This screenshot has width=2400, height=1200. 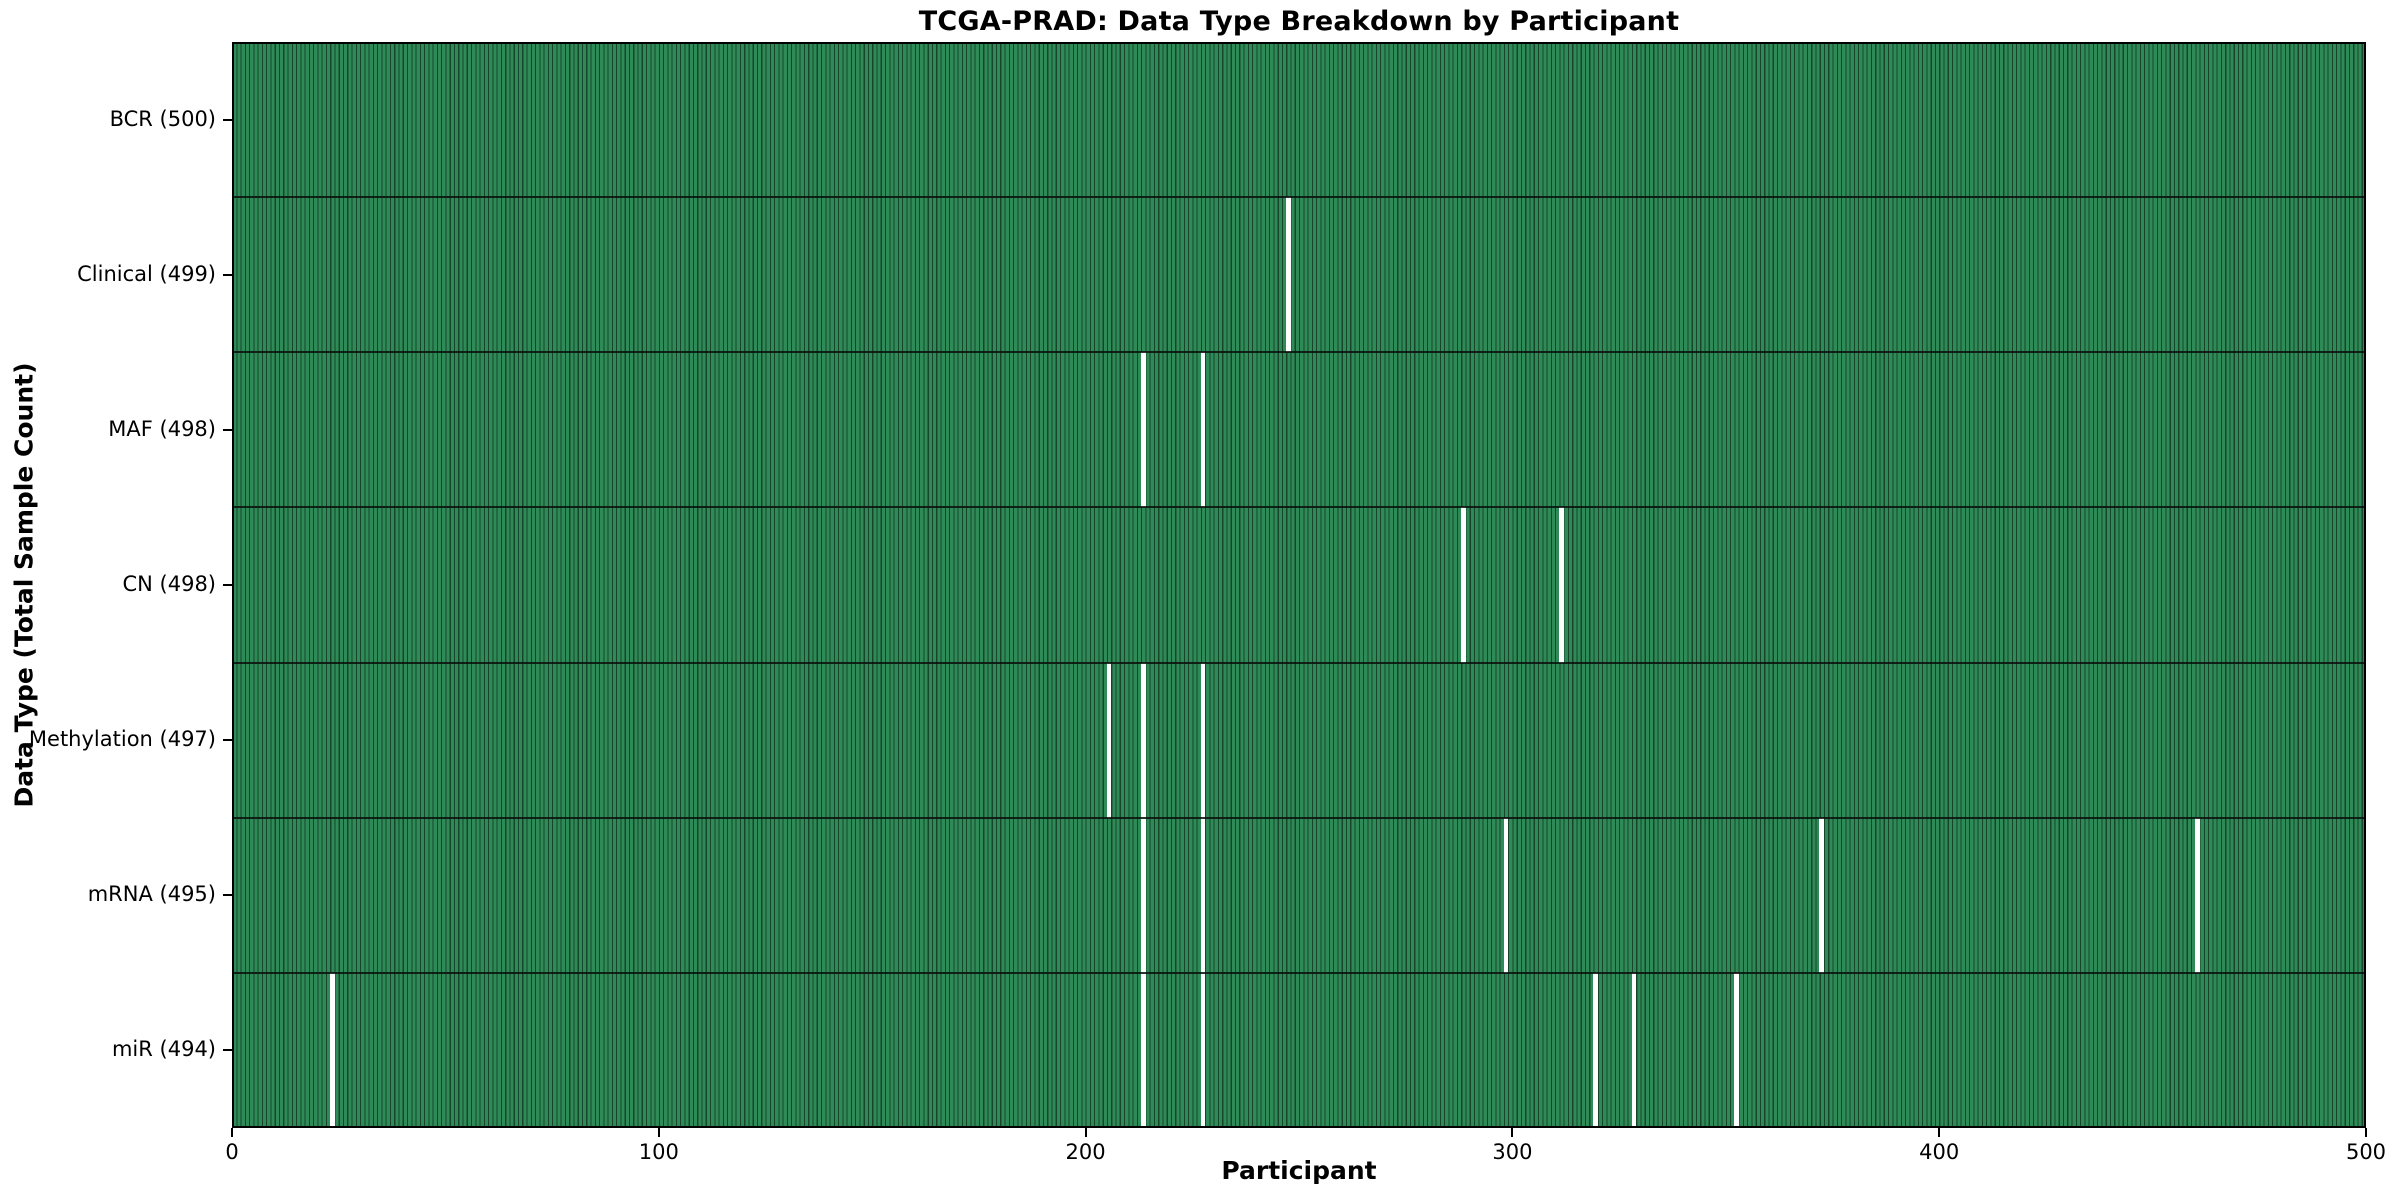 What do you see at coordinates (1939, 1152) in the screenshot?
I see `x-tick-label: 400` at bounding box center [1939, 1152].